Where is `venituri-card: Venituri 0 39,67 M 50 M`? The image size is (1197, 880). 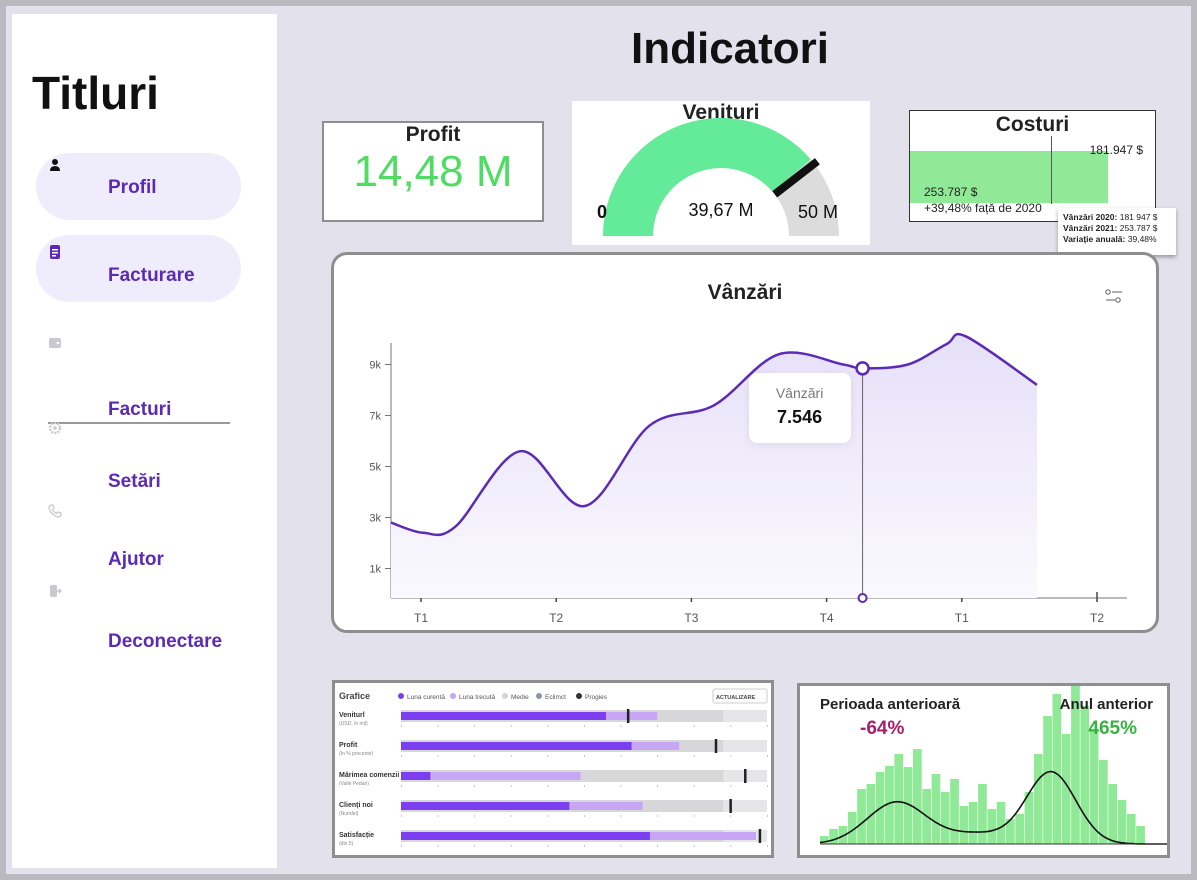
venituri-card: Venituri 0 39,67 M 50 M is located at coordinates (721, 173).